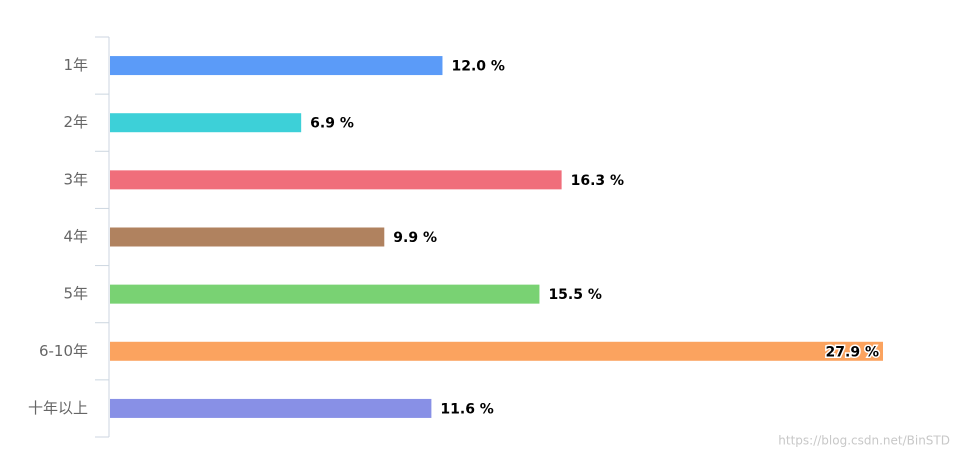 The height and width of the screenshot is (464, 960). Describe the element at coordinates (574, 295) in the screenshot. I see `value-label: 15.5 %` at that location.